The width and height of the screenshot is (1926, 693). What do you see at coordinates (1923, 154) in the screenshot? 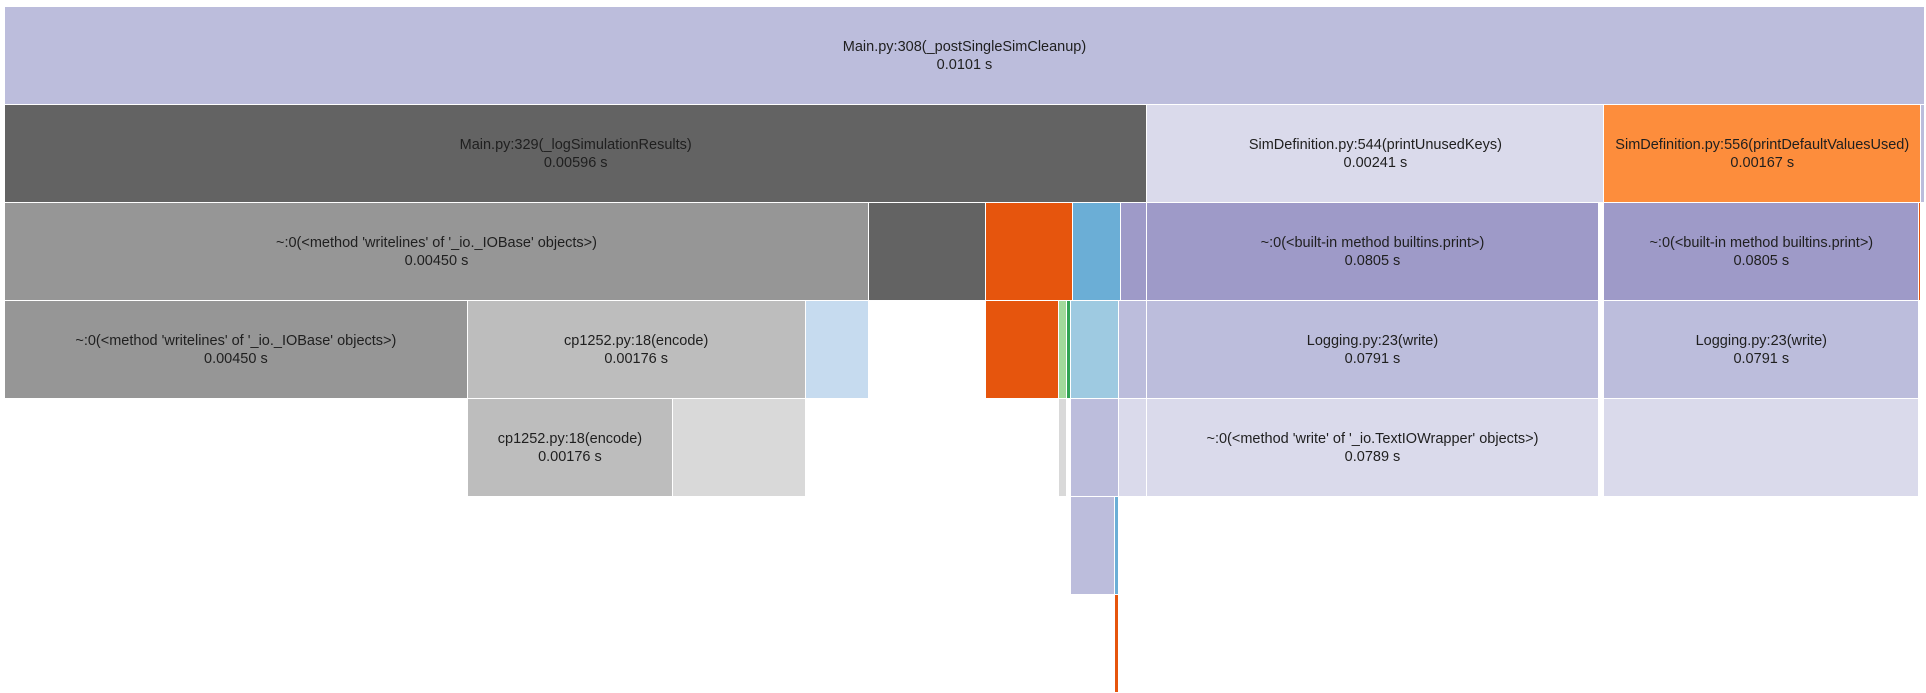
I see `flame-block-n4` at bounding box center [1923, 154].